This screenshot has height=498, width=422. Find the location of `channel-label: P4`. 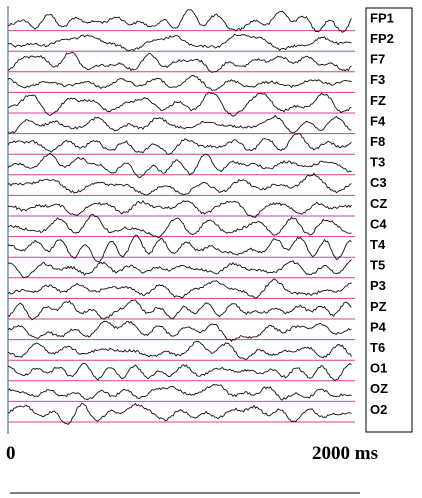

channel-label: P4 is located at coordinates (378, 326).